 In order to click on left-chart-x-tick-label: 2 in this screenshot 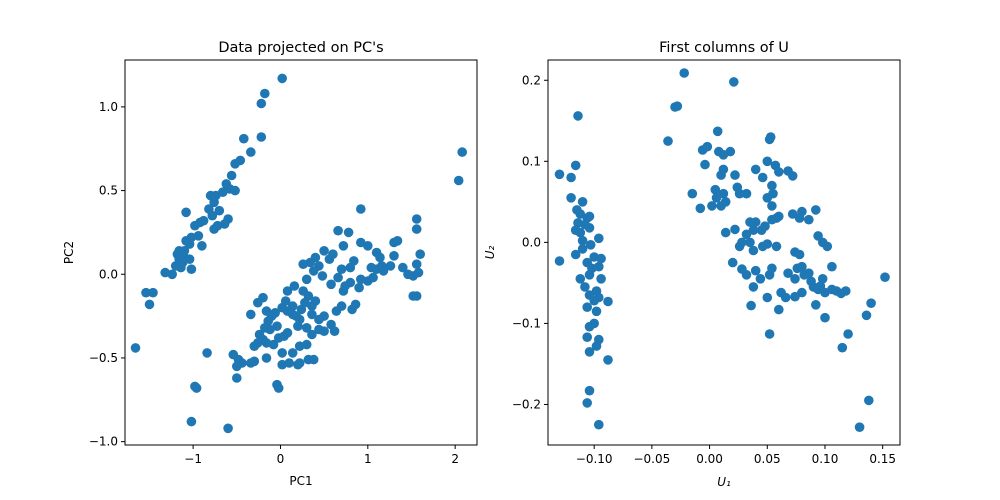, I will do `click(455, 459)`.